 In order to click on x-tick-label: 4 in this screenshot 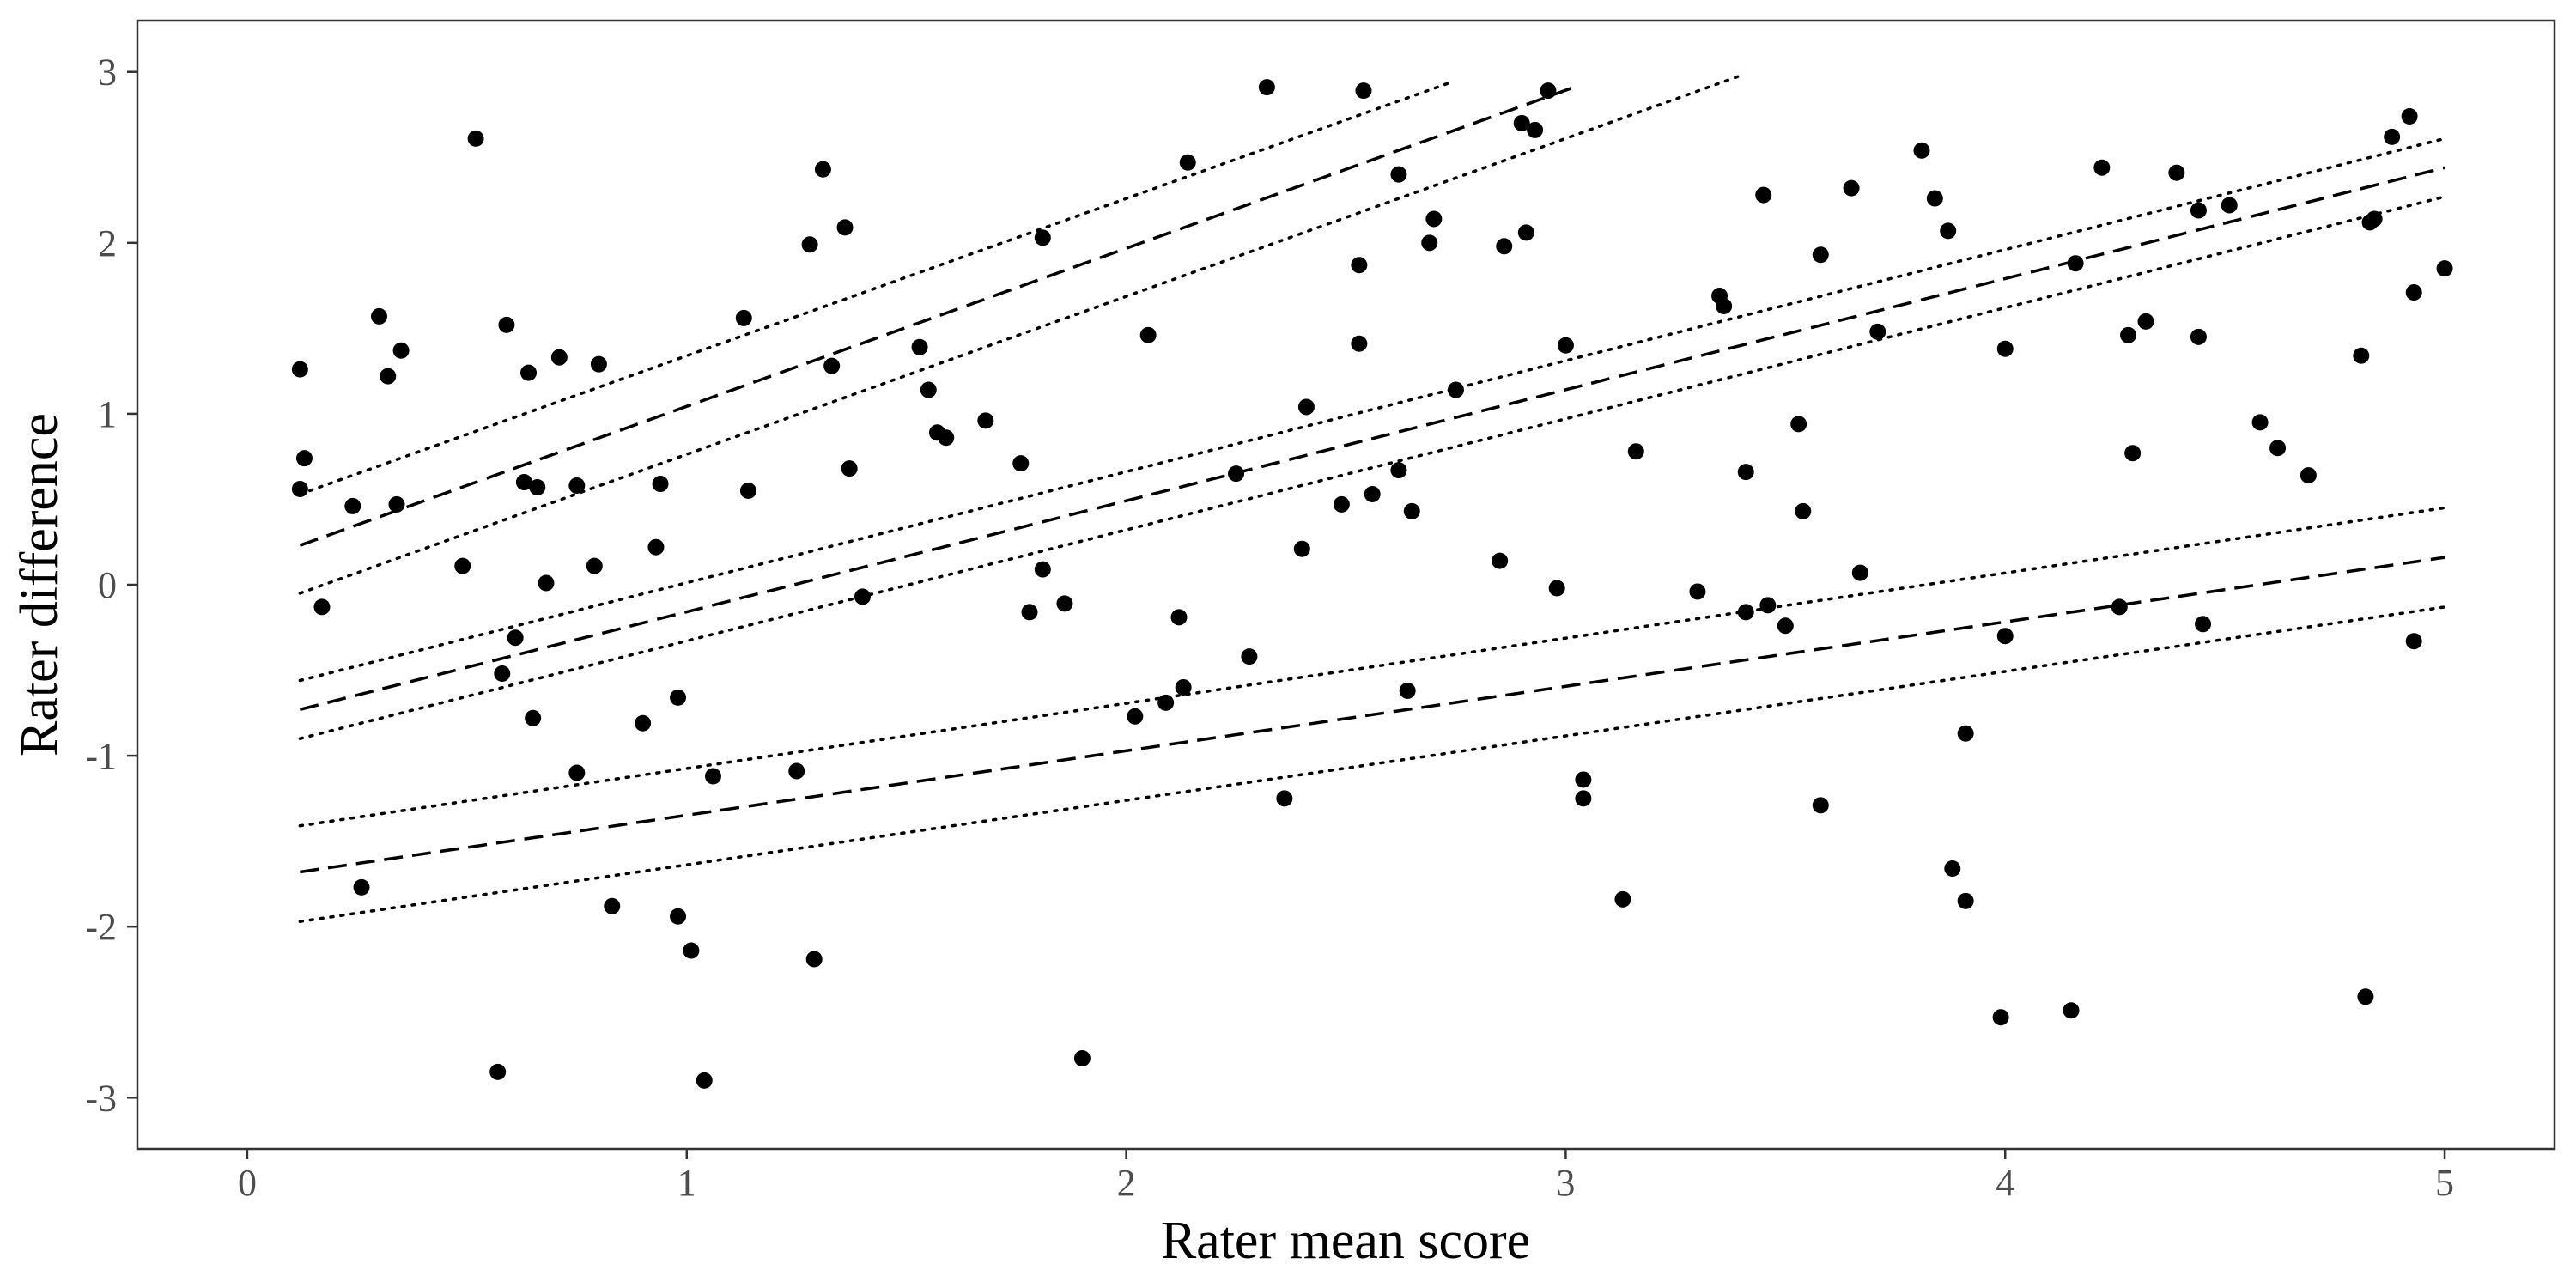, I will do `click(2005, 1183)`.